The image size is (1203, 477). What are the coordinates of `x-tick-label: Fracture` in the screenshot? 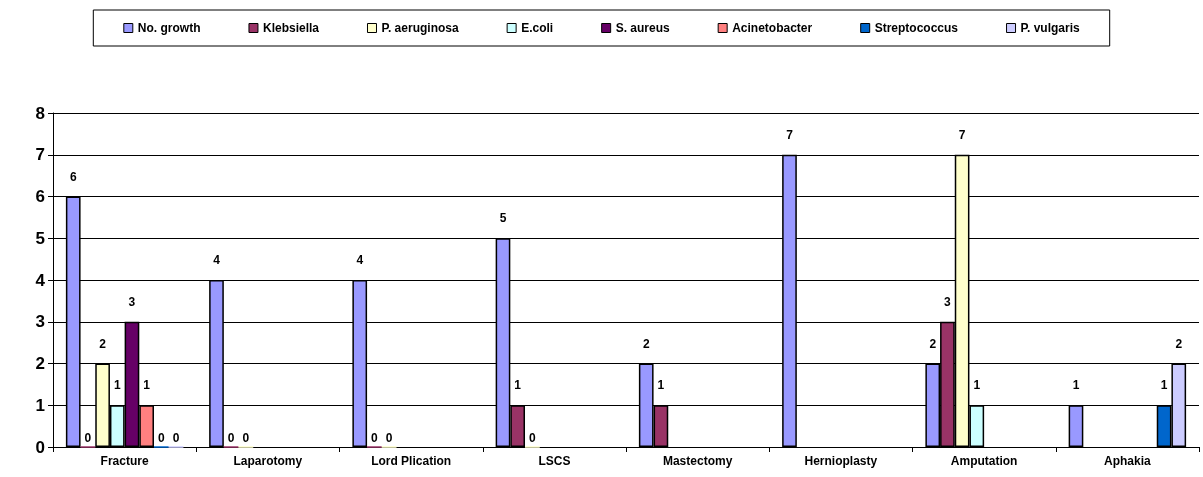 It's located at (124, 461).